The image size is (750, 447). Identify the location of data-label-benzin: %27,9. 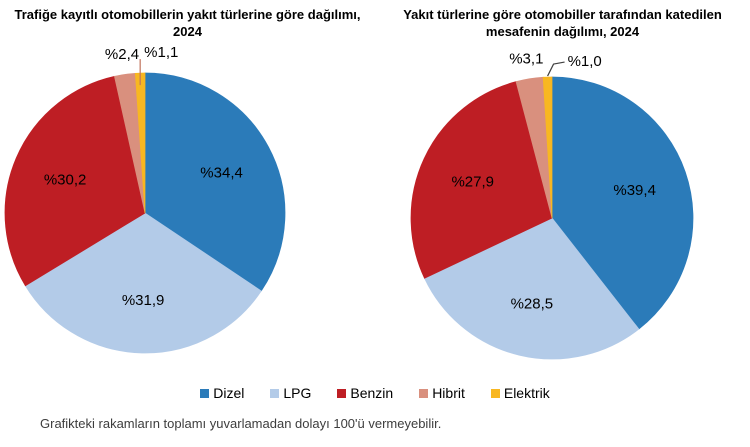
(472, 181).